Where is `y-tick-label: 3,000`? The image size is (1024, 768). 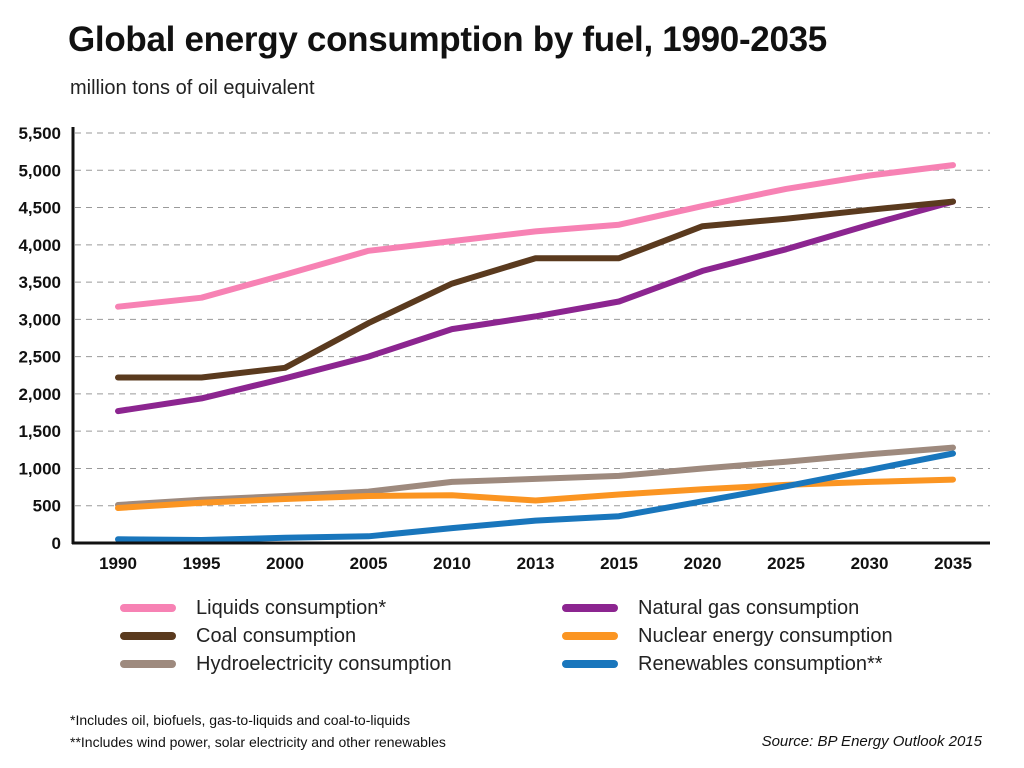
y-tick-label: 3,000 is located at coordinates (39, 319).